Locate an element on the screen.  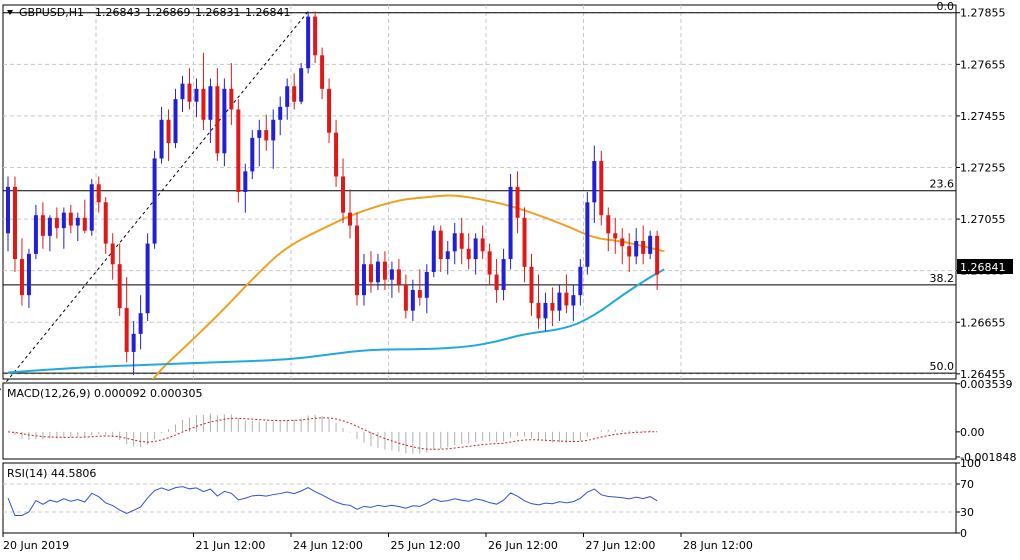
time-tick-label: 26 Jun 12:00 is located at coordinates (523, 545).